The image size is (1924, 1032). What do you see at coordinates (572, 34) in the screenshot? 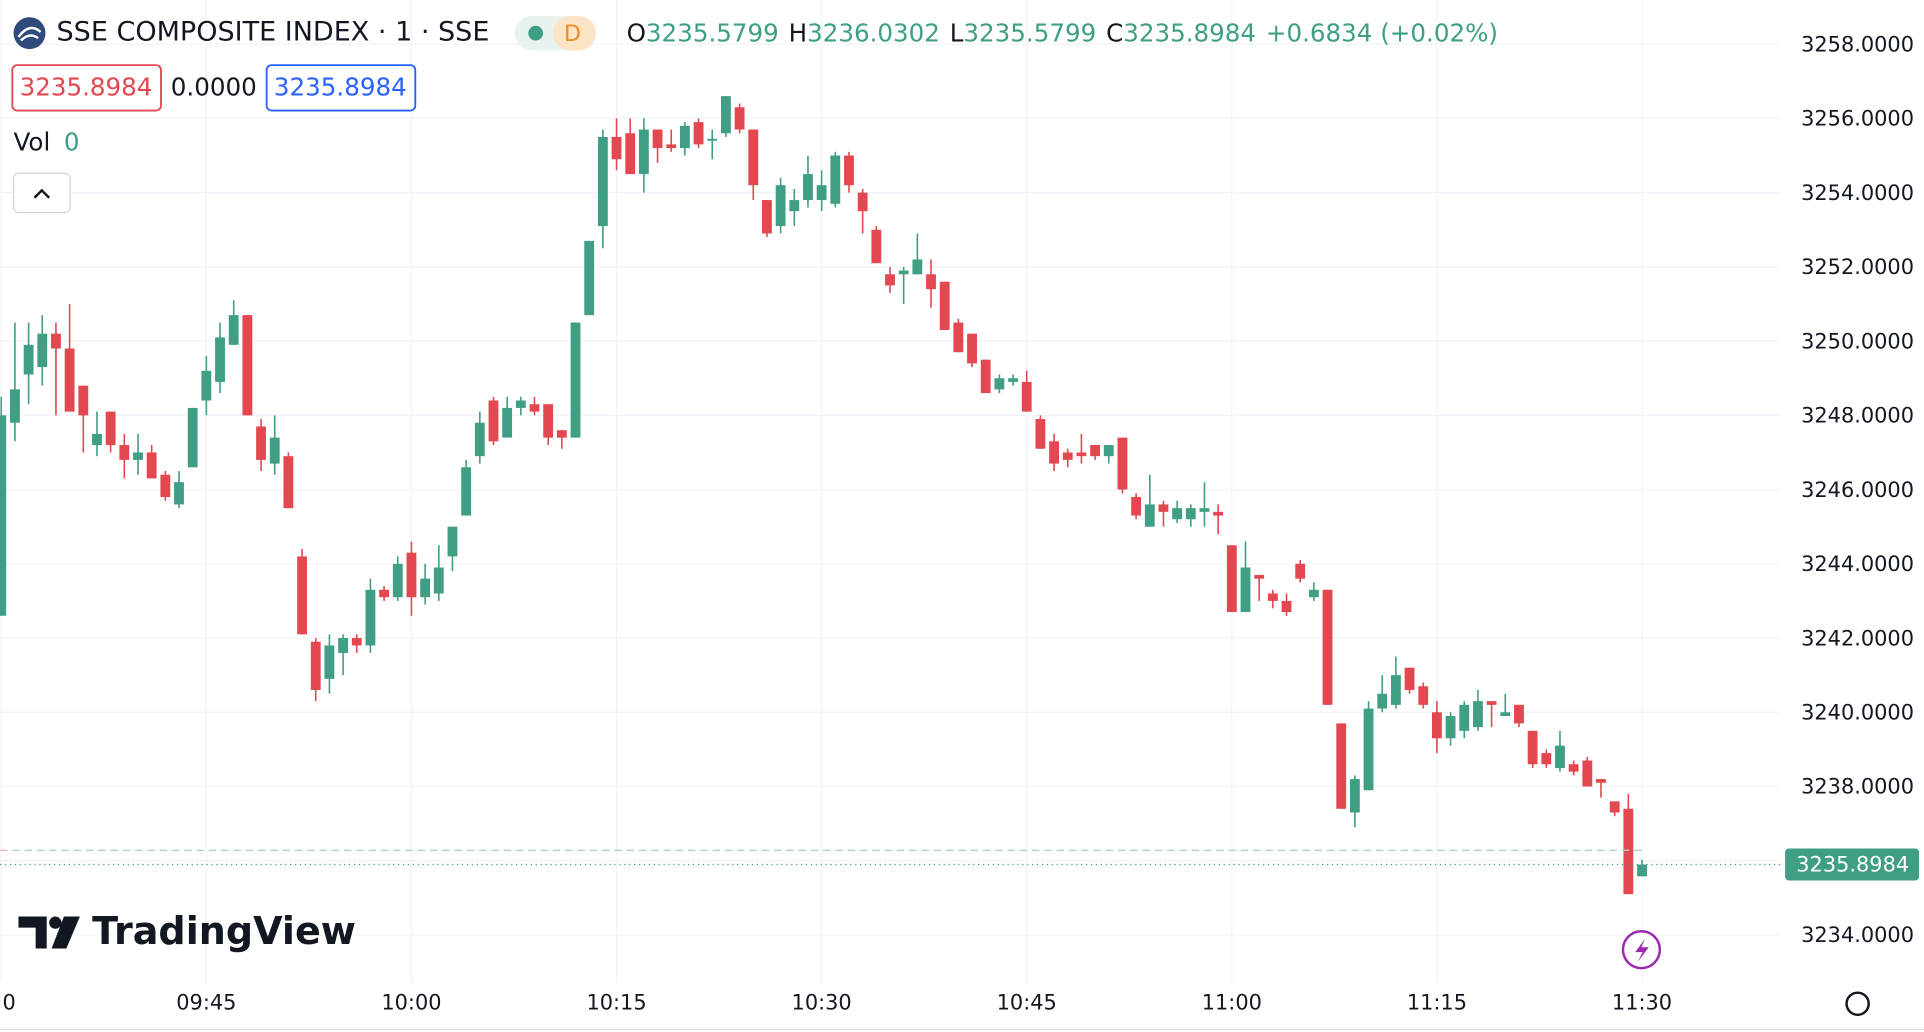
I see `badge: D` at bounding box center [572, 34].